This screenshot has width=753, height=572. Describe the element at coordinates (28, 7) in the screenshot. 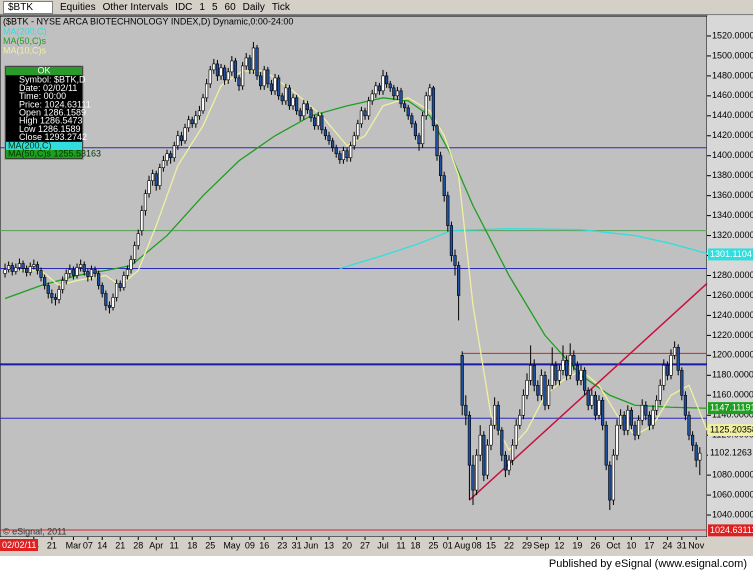

I see `symbol-box: $BTK` at that location.